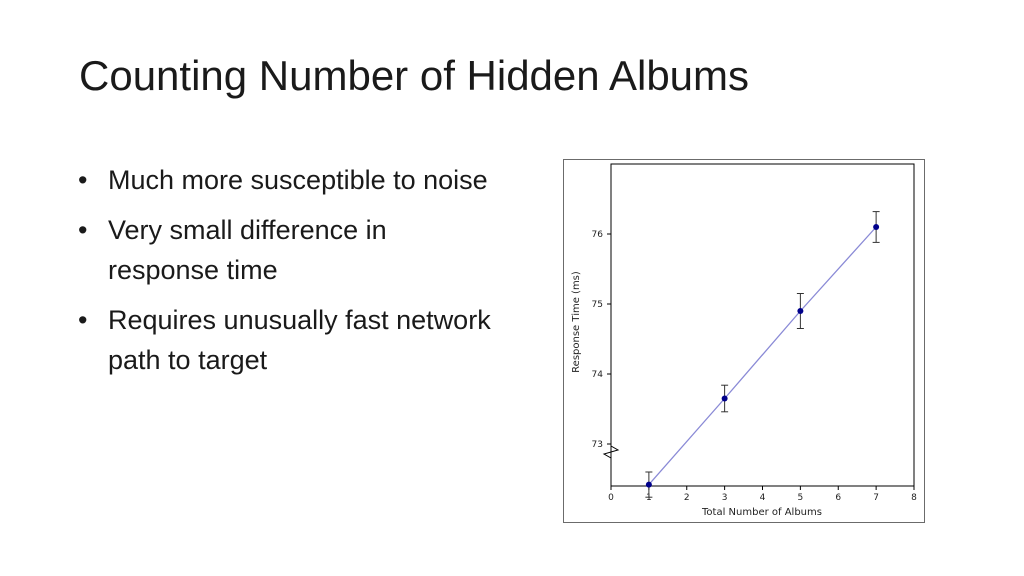 This screenshot has height=576, width=1024. I want to click on x-tick-label: 1, so click(649, 498).